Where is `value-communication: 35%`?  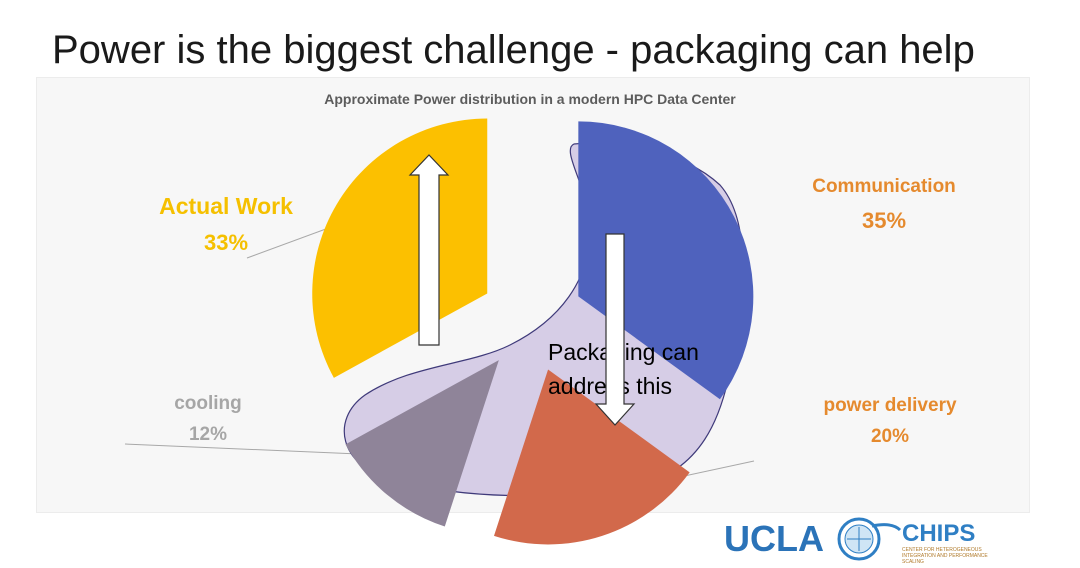
value-communication: 35% is located at coordinates (884, 220).